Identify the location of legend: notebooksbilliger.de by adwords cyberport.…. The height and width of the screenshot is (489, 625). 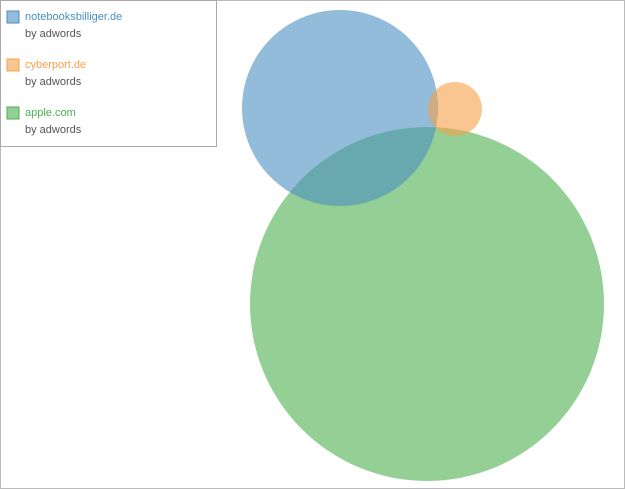
(64, 73).